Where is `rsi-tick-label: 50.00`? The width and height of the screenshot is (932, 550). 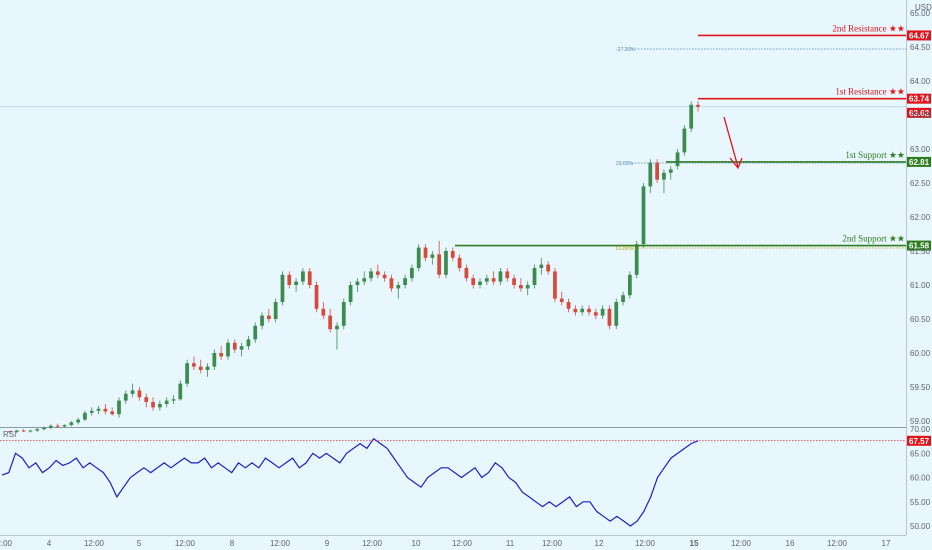
rsi-tick-label: 50.00 is located at coordinates (920, 526).